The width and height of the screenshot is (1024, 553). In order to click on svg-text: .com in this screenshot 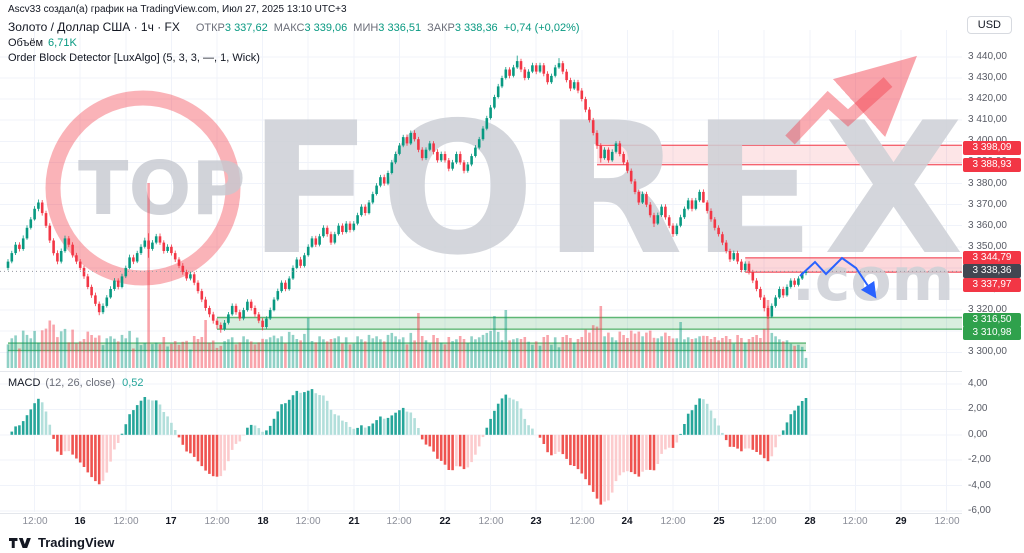, I will do `click(873, 280)`.